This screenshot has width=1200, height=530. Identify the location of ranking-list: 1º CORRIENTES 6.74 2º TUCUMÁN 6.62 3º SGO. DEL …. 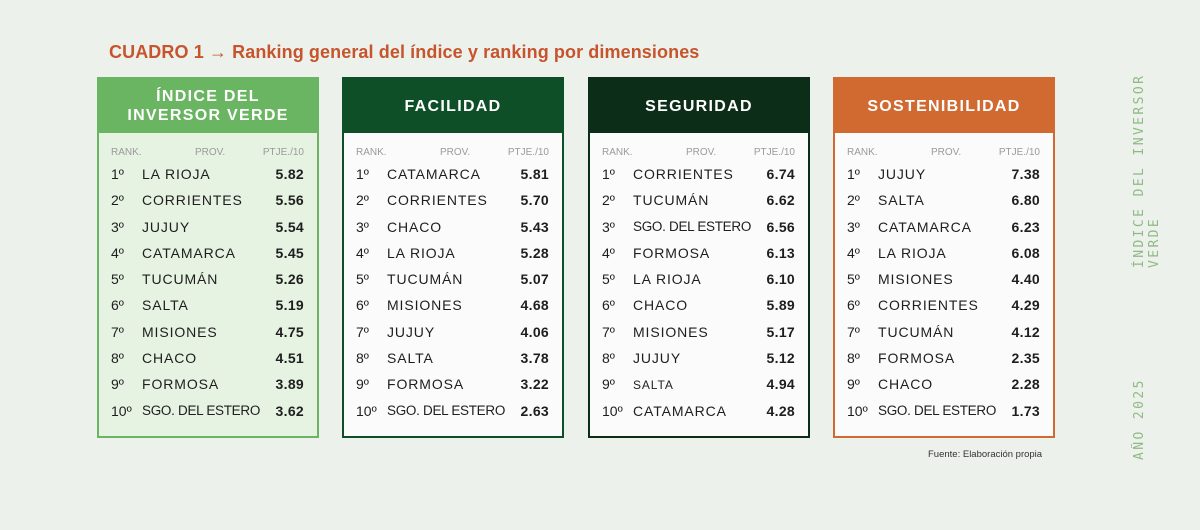
(699, 292).